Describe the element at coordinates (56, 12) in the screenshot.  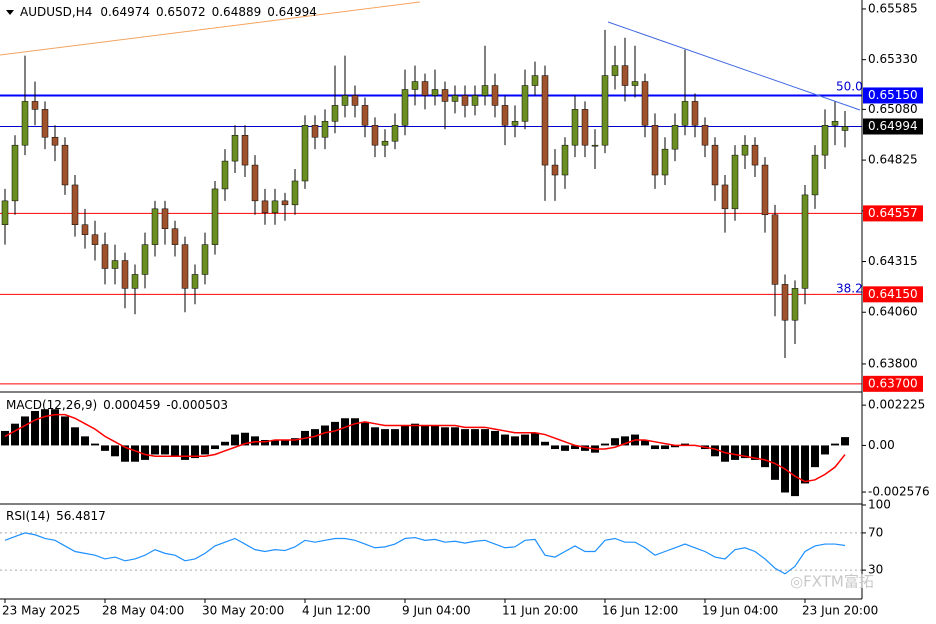
I see `symbol: AUDUSD,H4` at that location.